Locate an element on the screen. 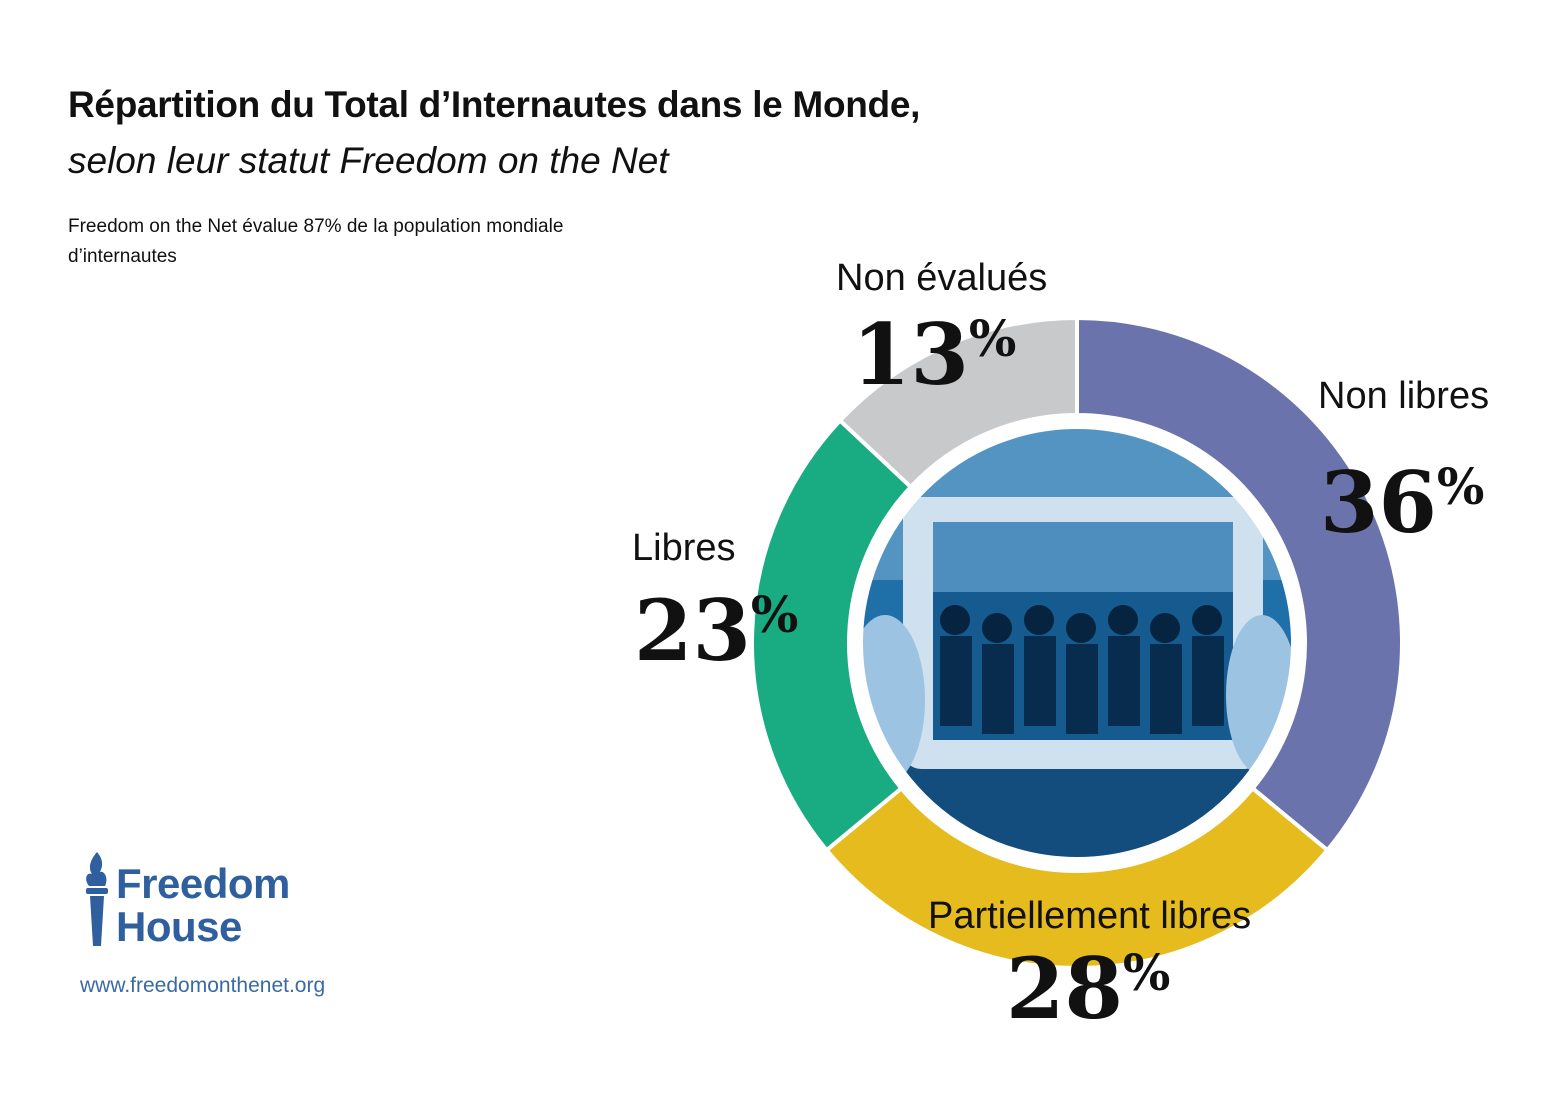 Image resolution: width=1560 pixels, height=1116 pixels. slice-value-number: 28 is located at coordinates (1064, 988).